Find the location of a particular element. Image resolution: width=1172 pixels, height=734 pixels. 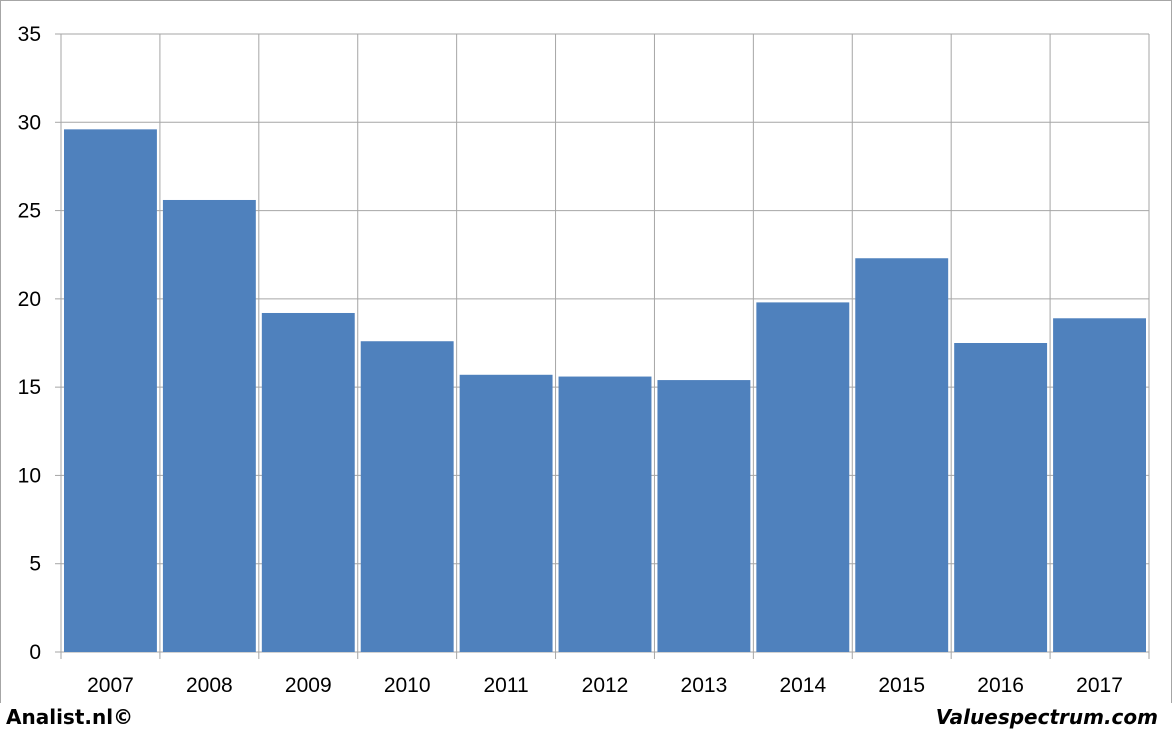

source-label-analist: Analist.nl© is located at coordinates (70, 717).